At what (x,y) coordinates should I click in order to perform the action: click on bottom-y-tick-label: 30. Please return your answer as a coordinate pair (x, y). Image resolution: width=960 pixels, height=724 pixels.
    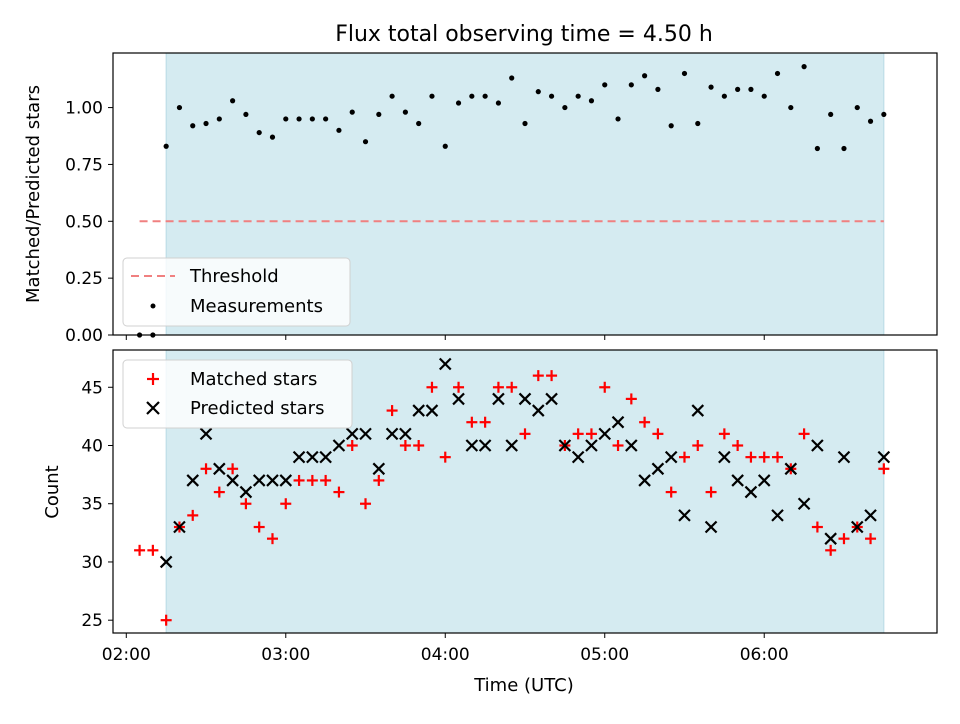
    Looking at the image, I should click on (92, 563).